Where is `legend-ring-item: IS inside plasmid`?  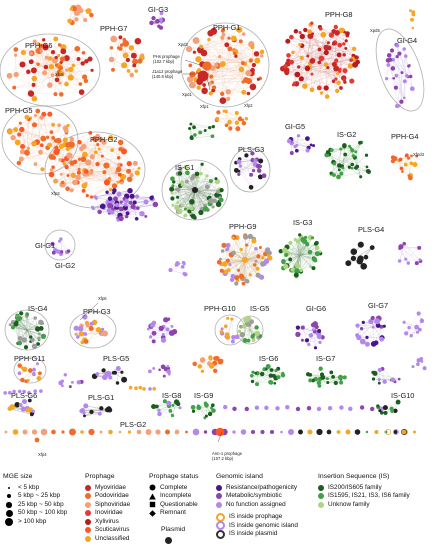 legend-ring-item: IS inside plasmid is located at coordinates (257, 534).